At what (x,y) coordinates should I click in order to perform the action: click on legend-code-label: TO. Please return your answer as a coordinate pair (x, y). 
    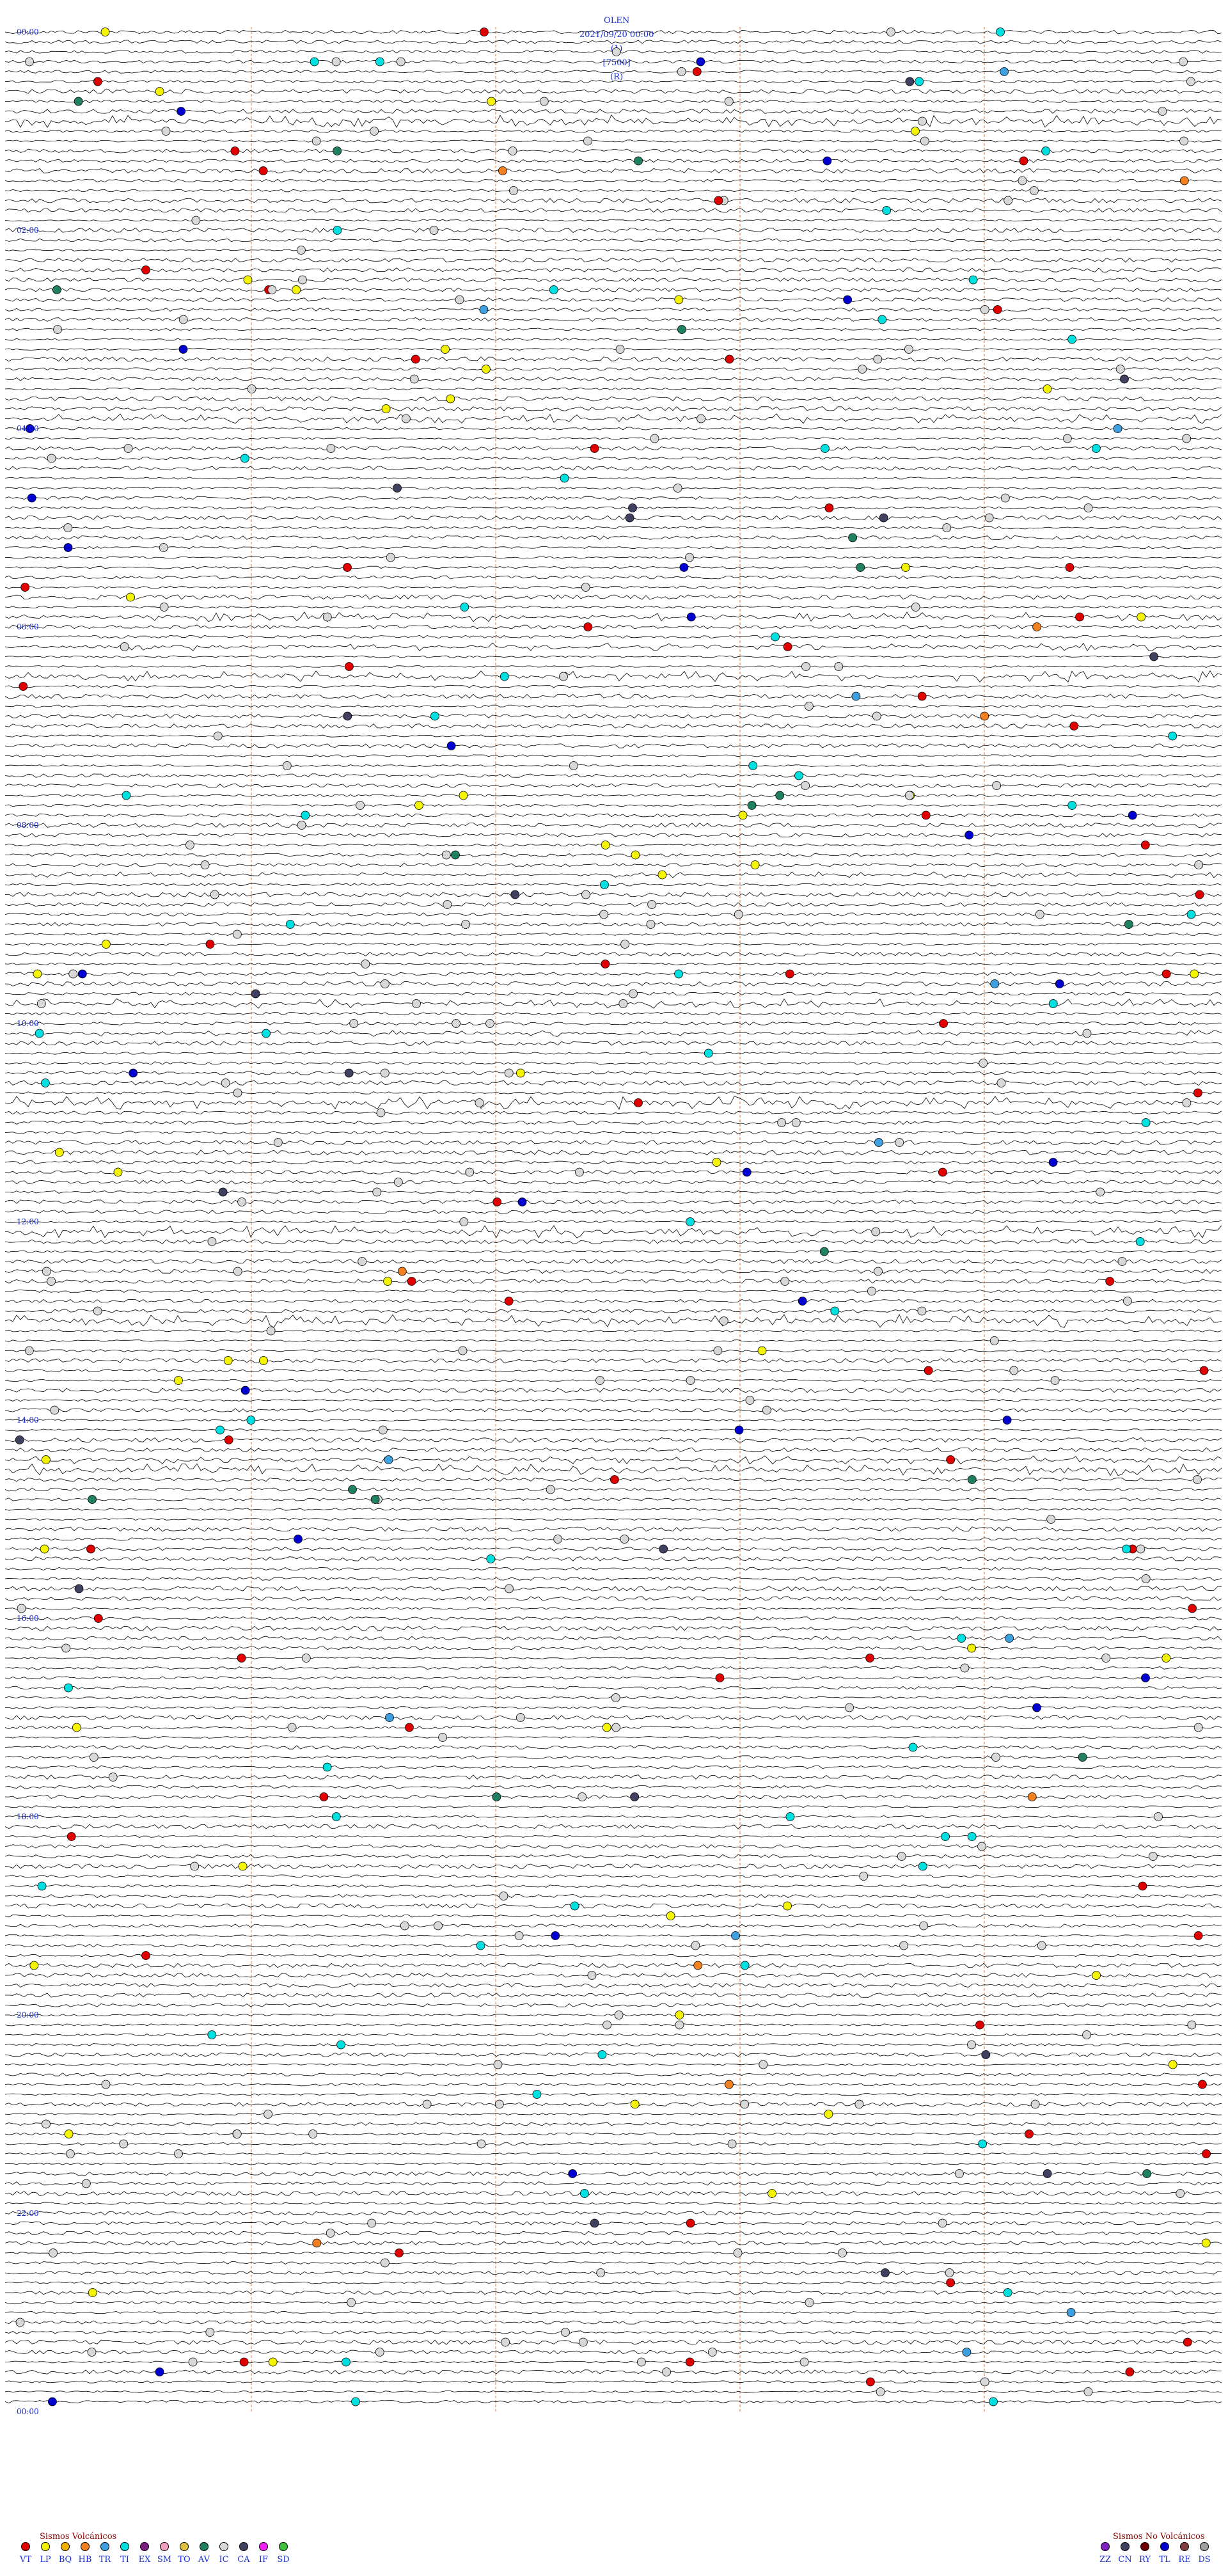
    Looking at the image, I should click on (184, 2559).